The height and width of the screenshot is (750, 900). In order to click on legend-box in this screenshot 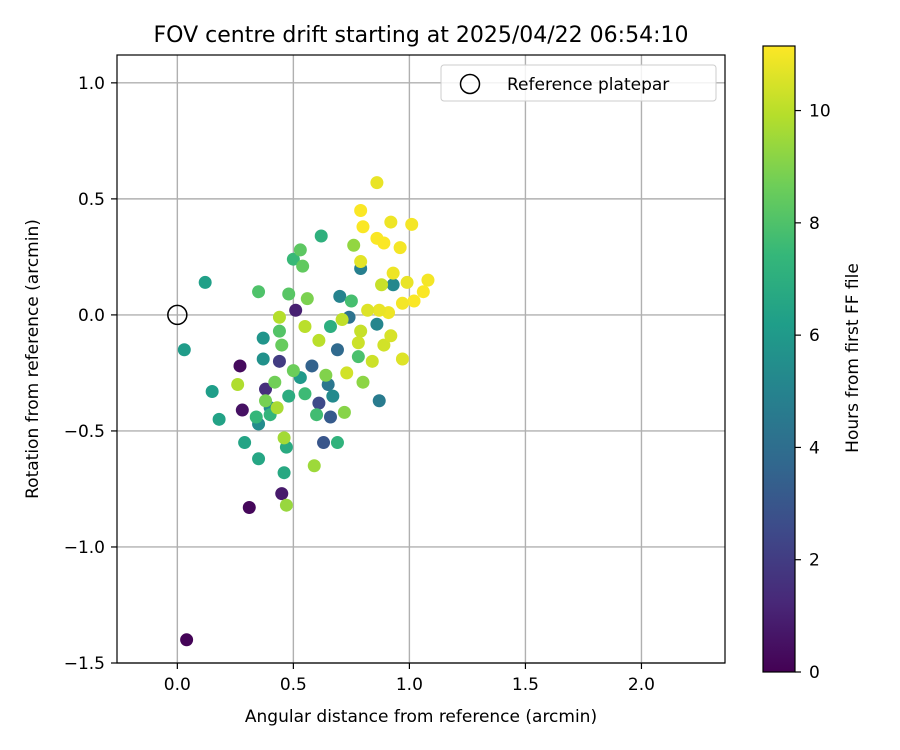, I will do `click(578, 83)`.